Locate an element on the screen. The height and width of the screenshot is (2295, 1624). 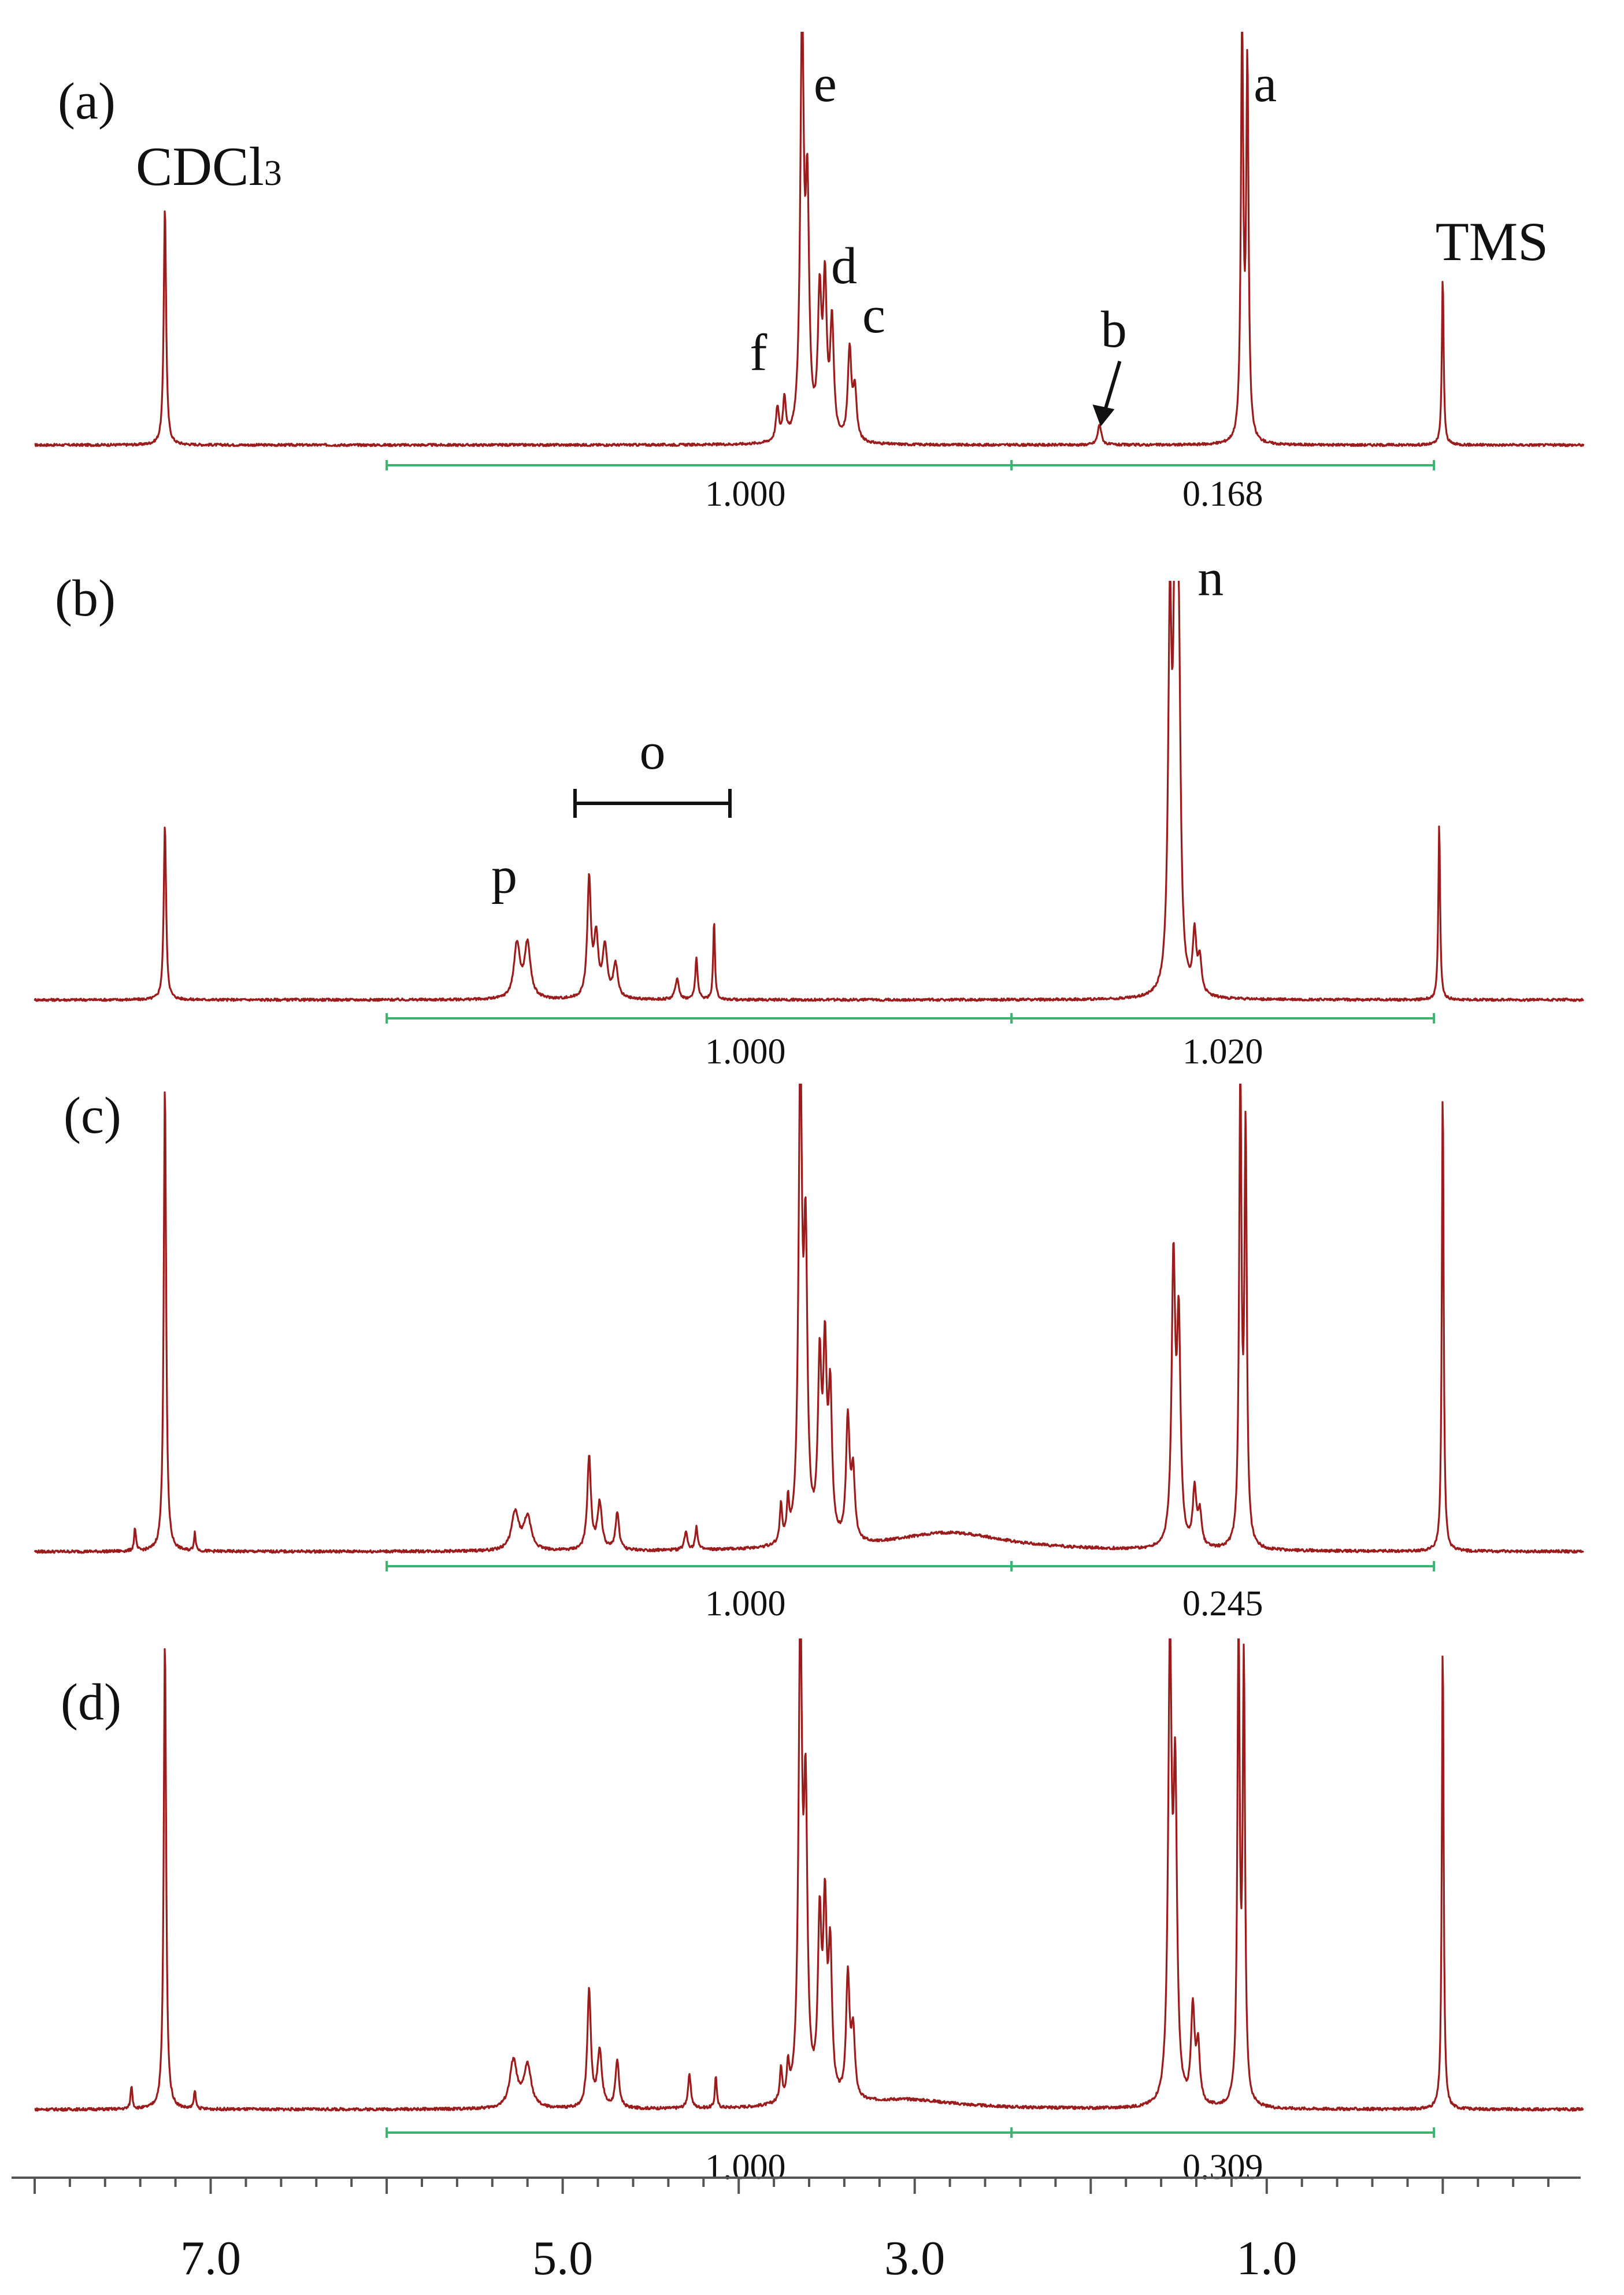
peak-annotation: p is located at coordinates (504, 875).